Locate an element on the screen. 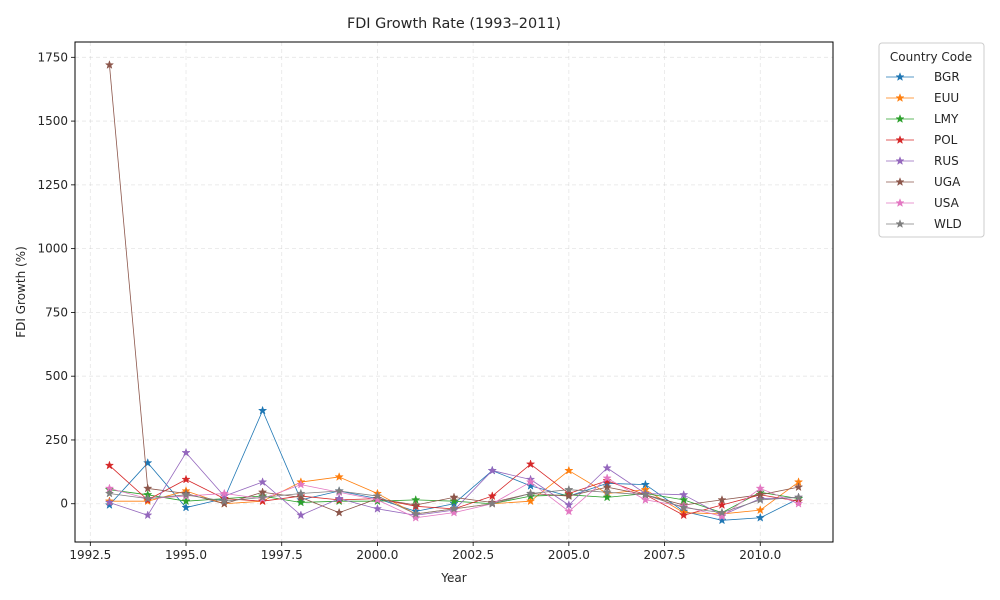  y-axis: 0 250 500 750 1000 1250 1500 1750 is located at coordinates (56, 280).